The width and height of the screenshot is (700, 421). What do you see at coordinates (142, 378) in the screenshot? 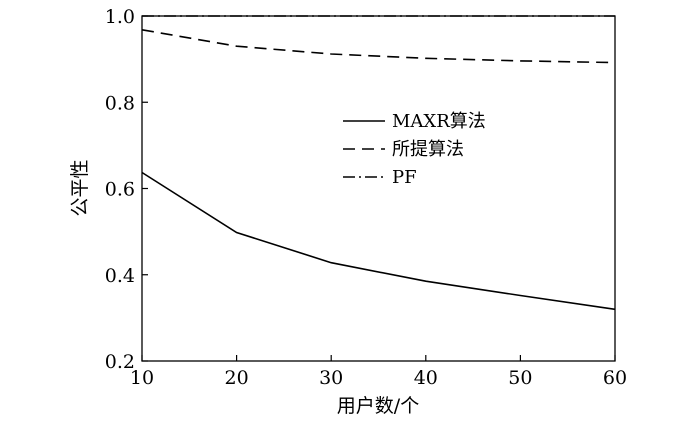
I see `x-tick-label-0: 10` at bounding box center [142, 378].